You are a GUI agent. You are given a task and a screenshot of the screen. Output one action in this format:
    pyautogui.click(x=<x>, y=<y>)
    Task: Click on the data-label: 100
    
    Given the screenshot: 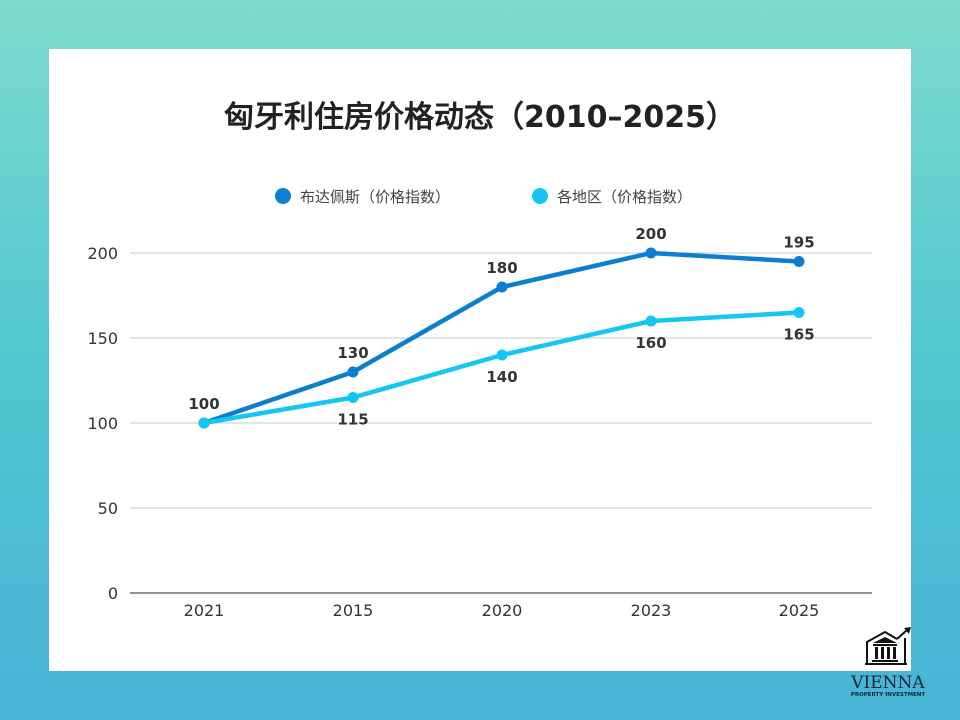 What is the action you would take?
    pyautogui.click(x=203, y=404)
    